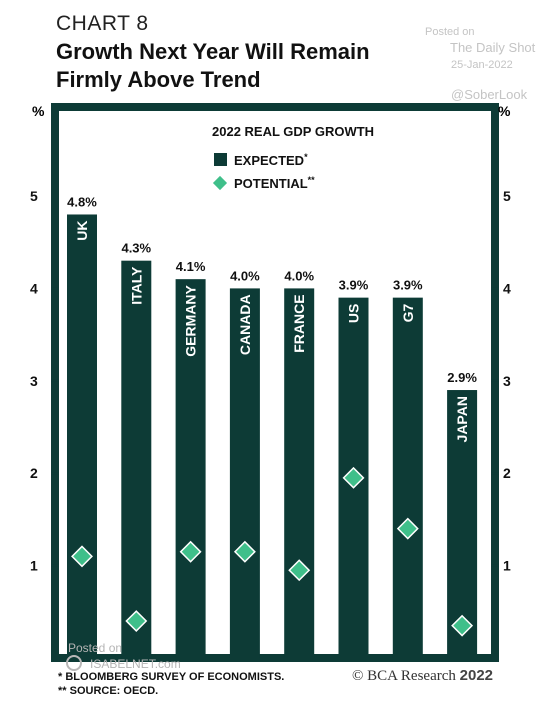  Describe the element at coordinates (299, 275) in the screenshot. I see `data-label-france: 4.0%` at that location.